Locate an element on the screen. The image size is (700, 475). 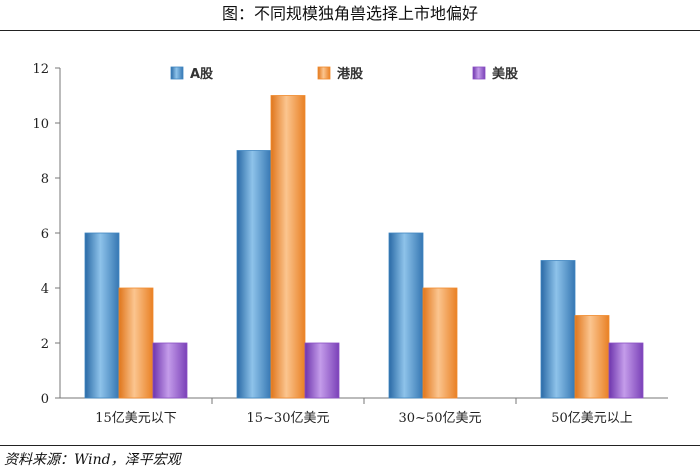
x-tick-label: 30~50亿美元 is located at coordinates (440, 418).